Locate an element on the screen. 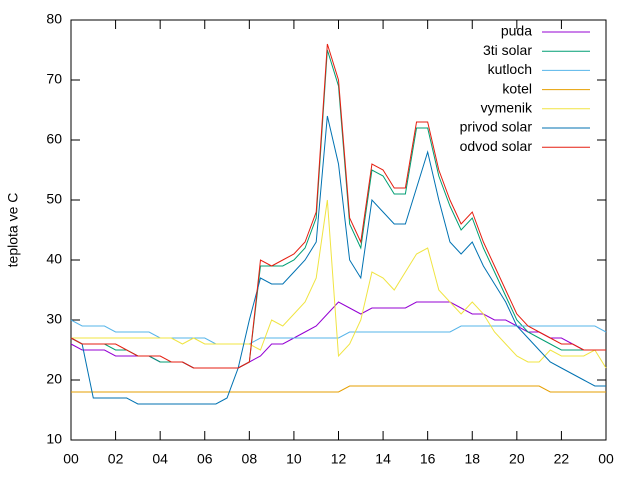  y-tick-label: 80 is located at coordinates (54, 19).